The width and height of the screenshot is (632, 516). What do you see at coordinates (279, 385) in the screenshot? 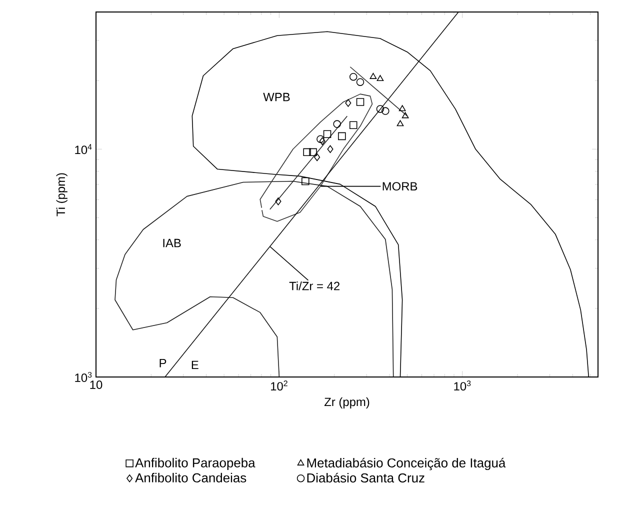
I see `x-tick-label: 10$^{2}$` at bounding box center [279, 385].